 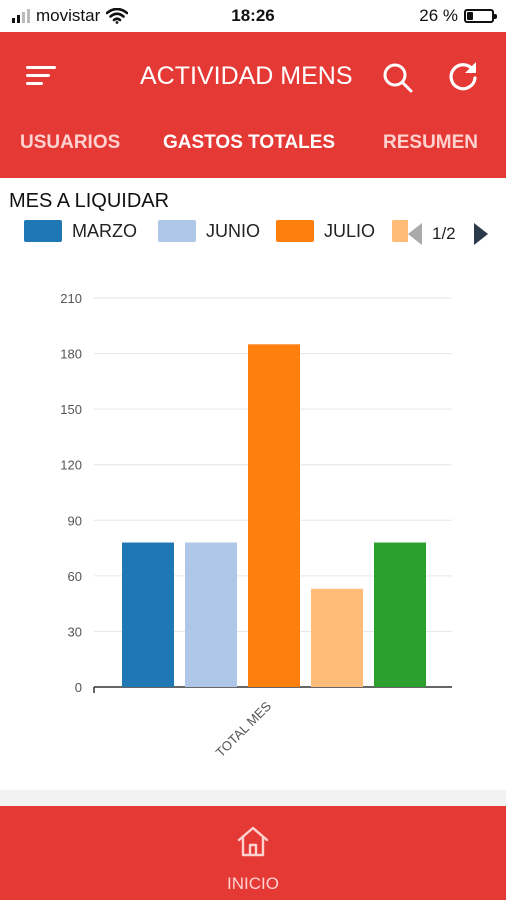 I want to click on pager-label: 1/2, so click(x=444, y=233).